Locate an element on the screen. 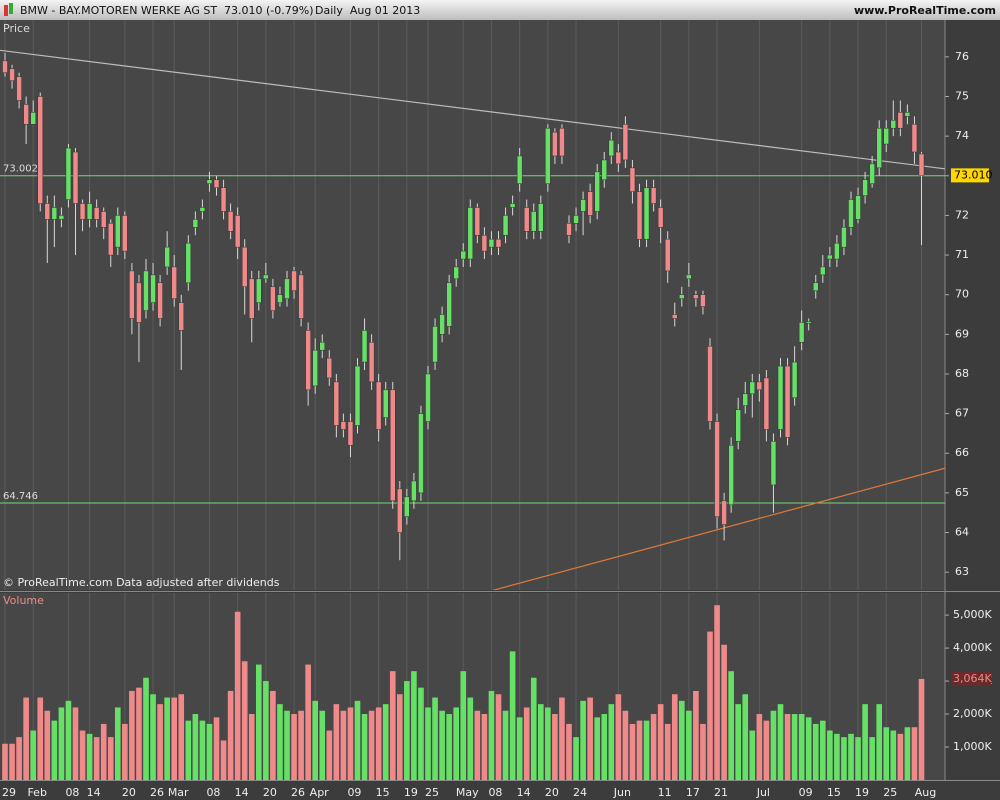 Image resolution: width=1000 pixels, height=800 pixels. x-tick-label: 09 is located at coordinates (806, 792).